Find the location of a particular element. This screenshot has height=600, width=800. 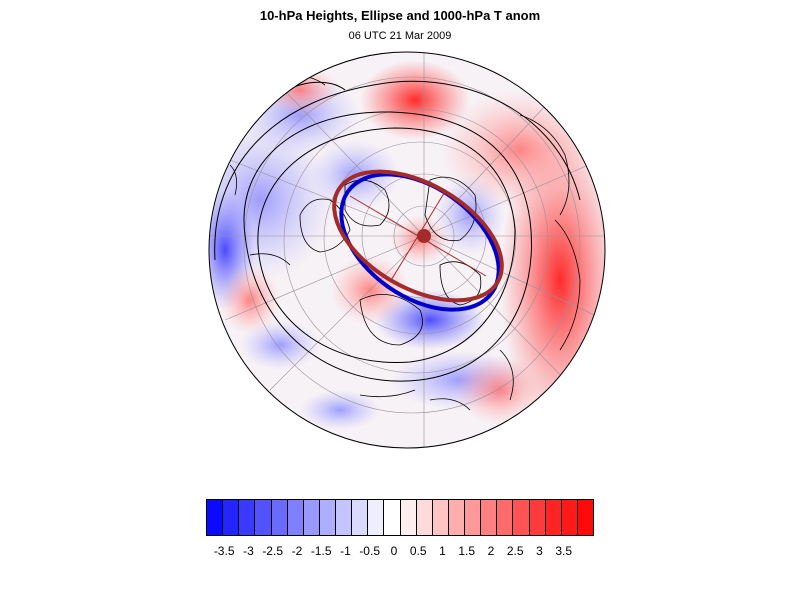

red-ellipse is located at coordinates (418, 236).